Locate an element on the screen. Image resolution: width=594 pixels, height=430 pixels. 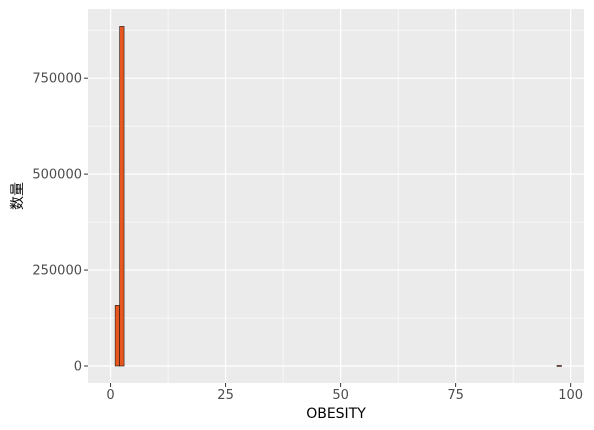
x-axis-title: OBESITY is located at coordinates (336, 414).